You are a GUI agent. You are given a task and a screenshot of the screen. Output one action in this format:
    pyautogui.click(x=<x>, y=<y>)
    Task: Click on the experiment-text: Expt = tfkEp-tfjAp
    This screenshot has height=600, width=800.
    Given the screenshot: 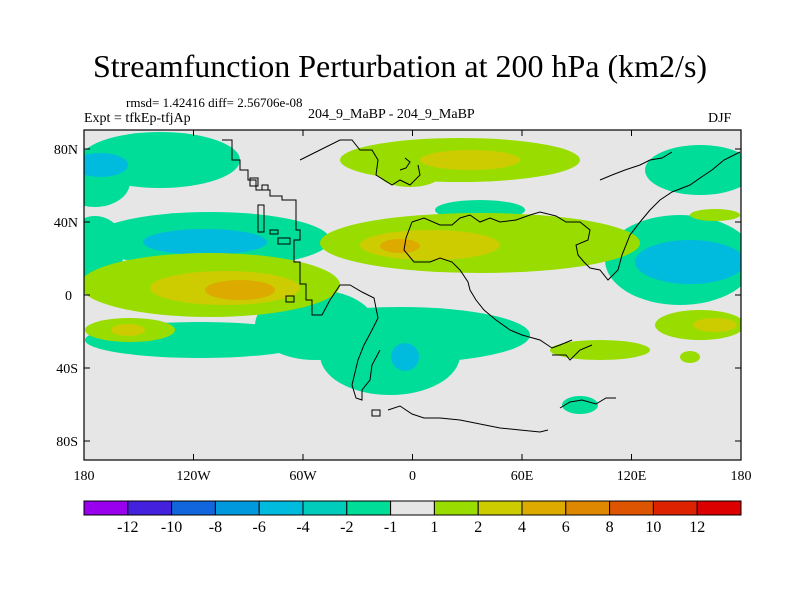 What is the action you would take?
    pyautogui.click(x=137, y=118)
    